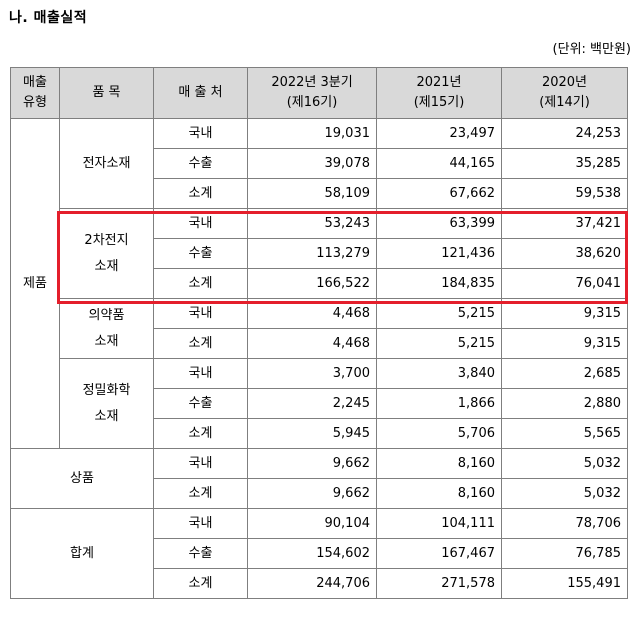  I want to click on header-2022q3: 2022년 3분기 (제16기), so click(312, 93).